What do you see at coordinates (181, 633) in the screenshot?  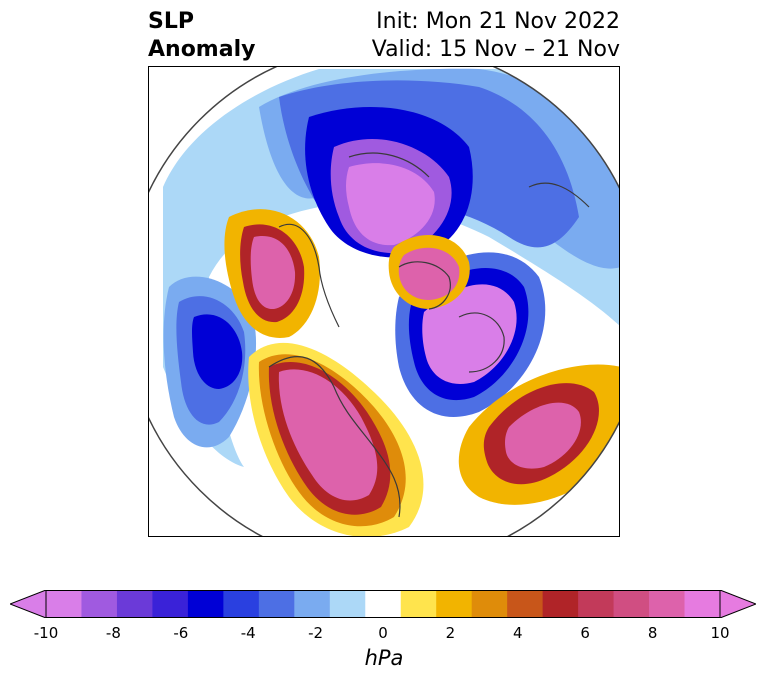 I see `colorbar-tick-label: -6` at bounding box center [181, 633].